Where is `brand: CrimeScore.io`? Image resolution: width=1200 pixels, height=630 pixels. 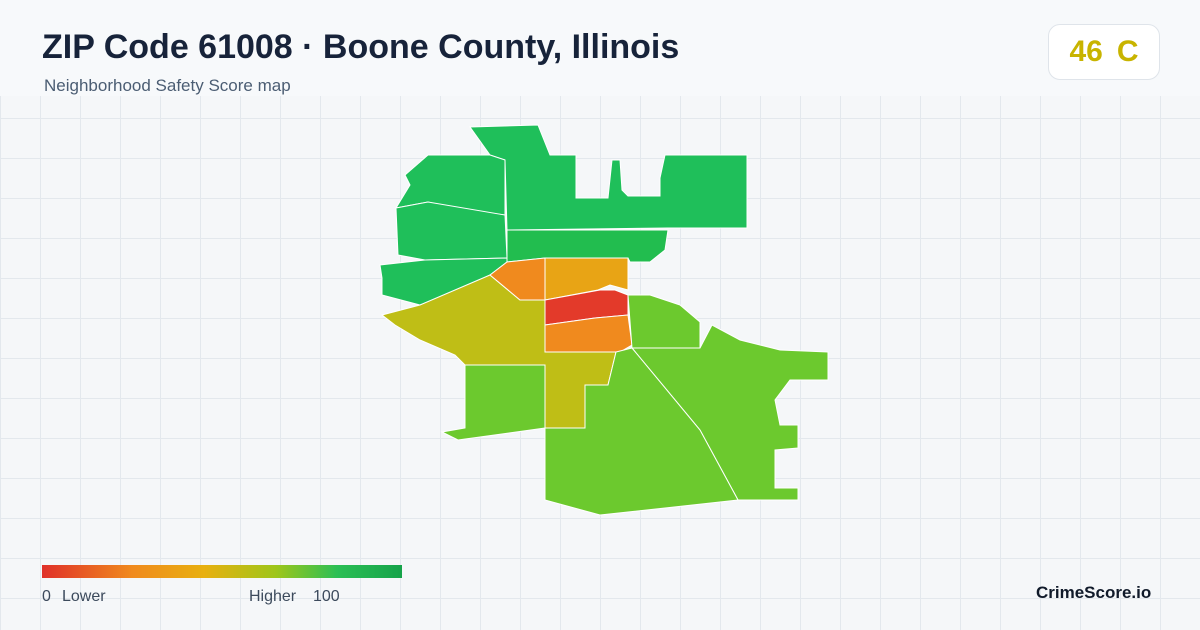 brand: CrimeScore.io is located at coordinates (1094, 592).